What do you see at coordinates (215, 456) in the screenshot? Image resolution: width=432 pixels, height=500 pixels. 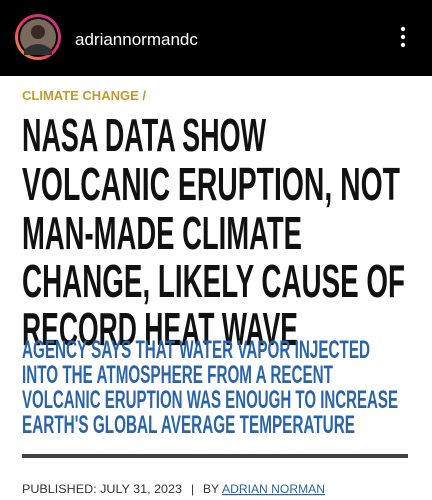 I see `divider` at bounding box center [215, 456].